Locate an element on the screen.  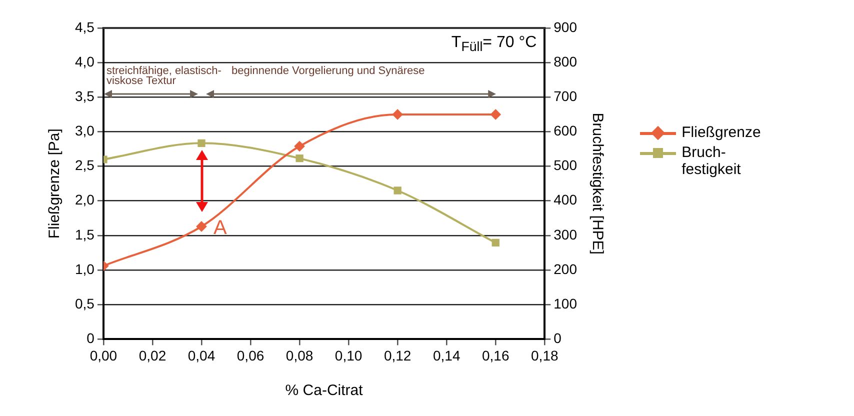
y2-tick-label: 0 is located at coordinates (558, 338).